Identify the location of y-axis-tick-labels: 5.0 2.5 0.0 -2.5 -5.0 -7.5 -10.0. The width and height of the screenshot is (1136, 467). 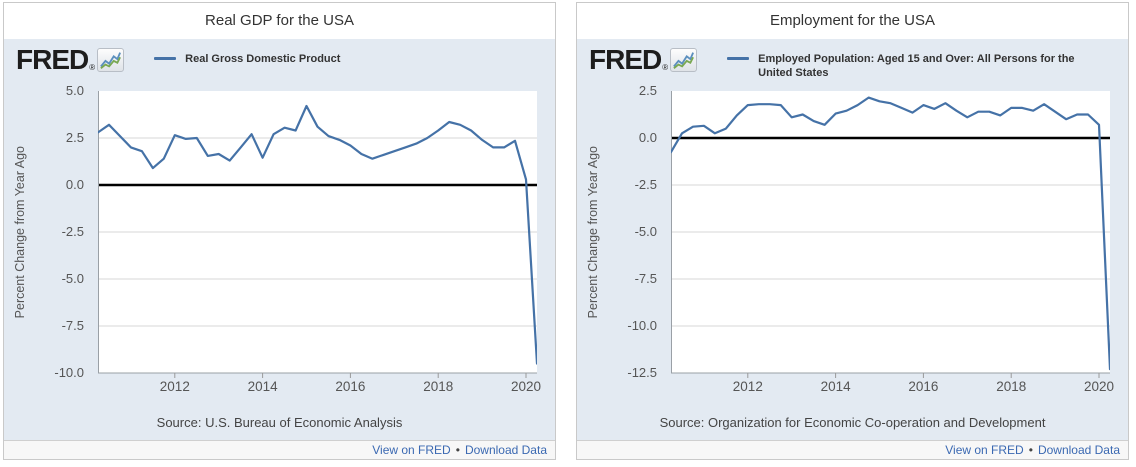
(44, 231).